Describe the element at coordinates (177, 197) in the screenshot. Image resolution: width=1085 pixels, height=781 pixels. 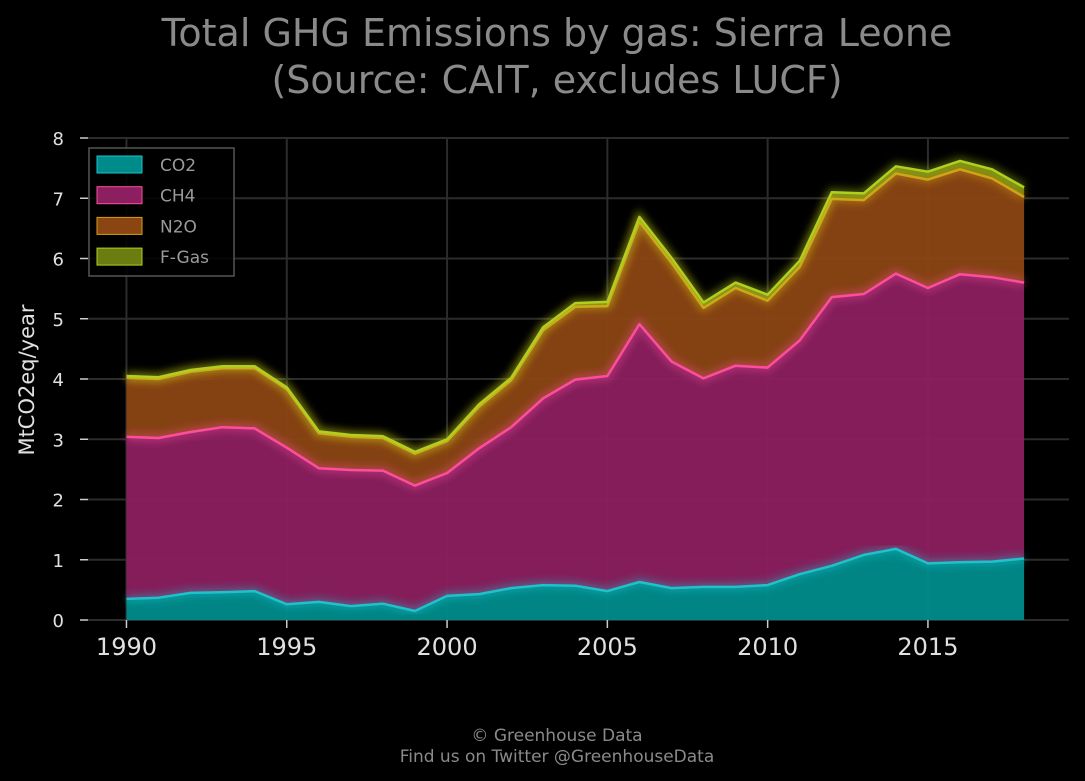
I see `legend-label: CH4` at that location.